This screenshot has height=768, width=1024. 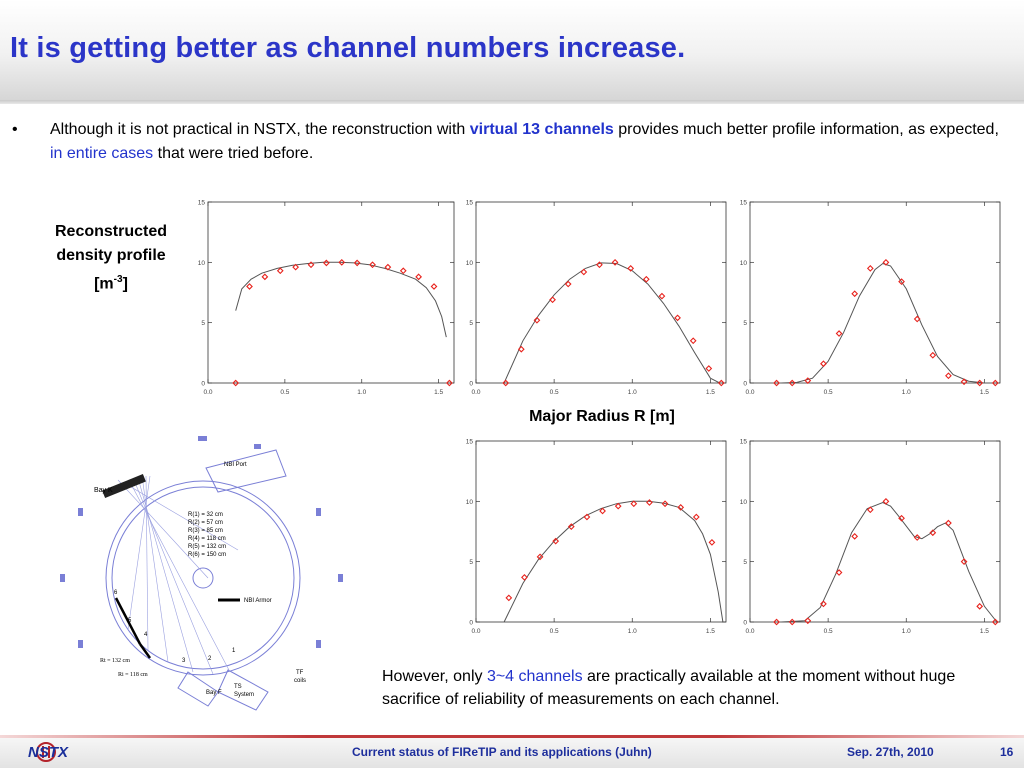 I want to click on vessel-outer-ring, so click(x=203, y=578).